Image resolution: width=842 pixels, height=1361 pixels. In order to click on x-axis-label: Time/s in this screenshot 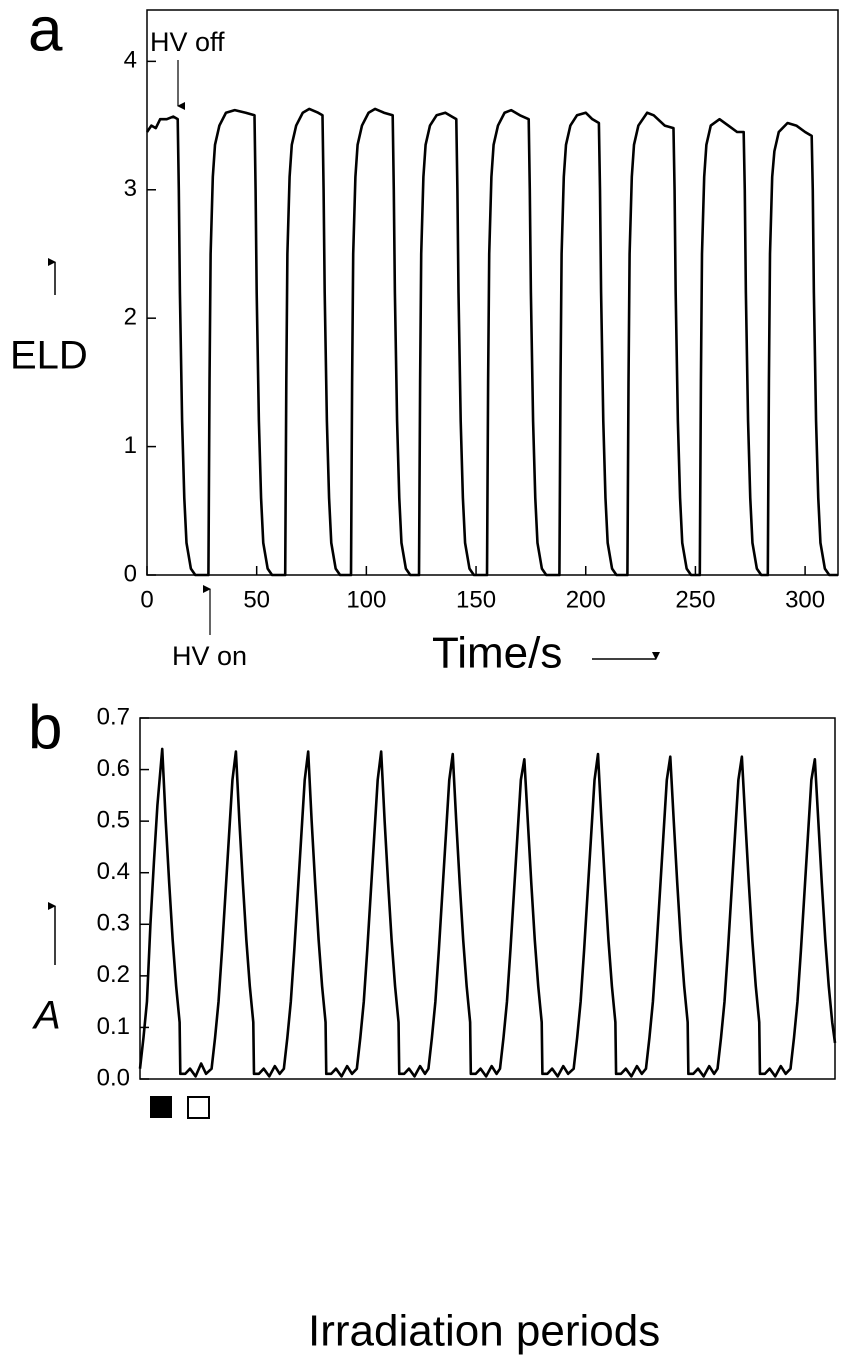, I will do `click(497, 653)`.